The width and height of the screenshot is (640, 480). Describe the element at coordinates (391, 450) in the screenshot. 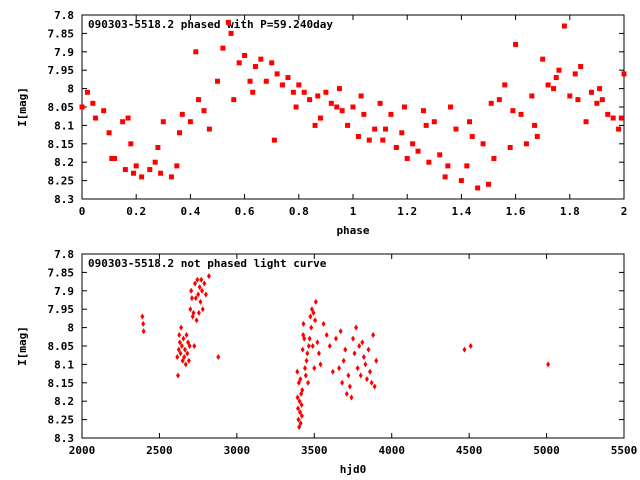

I see `chart2-x-tick-label: 4000` at that location.